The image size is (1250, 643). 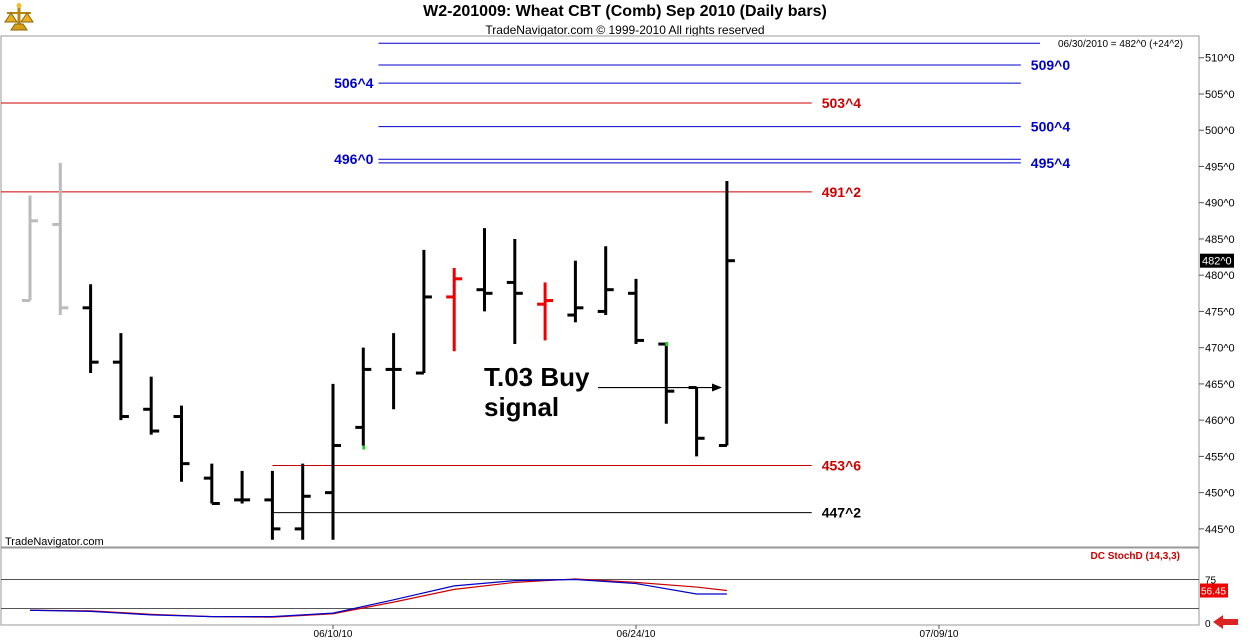 What do you see at coordinates (333, 634) in the screenshot?
I see `x-tick-label: 06/10/10` at bounding box center [333, 634].